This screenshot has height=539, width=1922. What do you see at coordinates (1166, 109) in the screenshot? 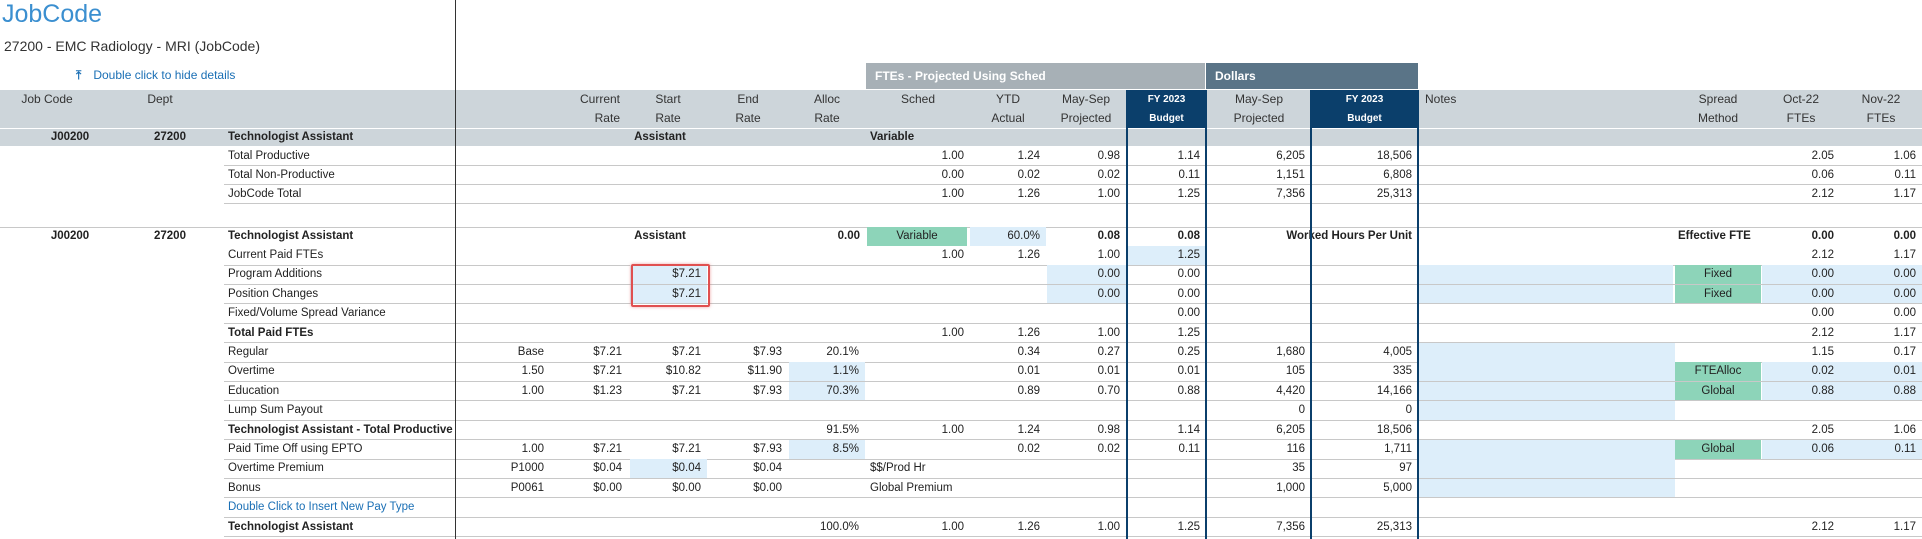
I see `col-header-fy2023-budget: FY 2023 Budget` at bounding box center [1166, 109].